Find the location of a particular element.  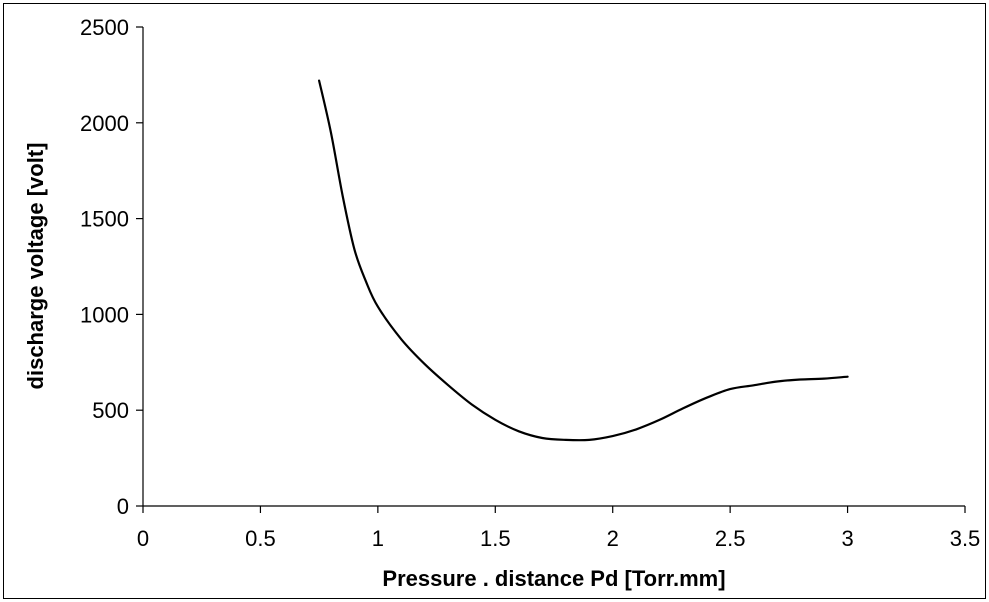

y-tick-label: 2500 is located at coordinates (104, 27).